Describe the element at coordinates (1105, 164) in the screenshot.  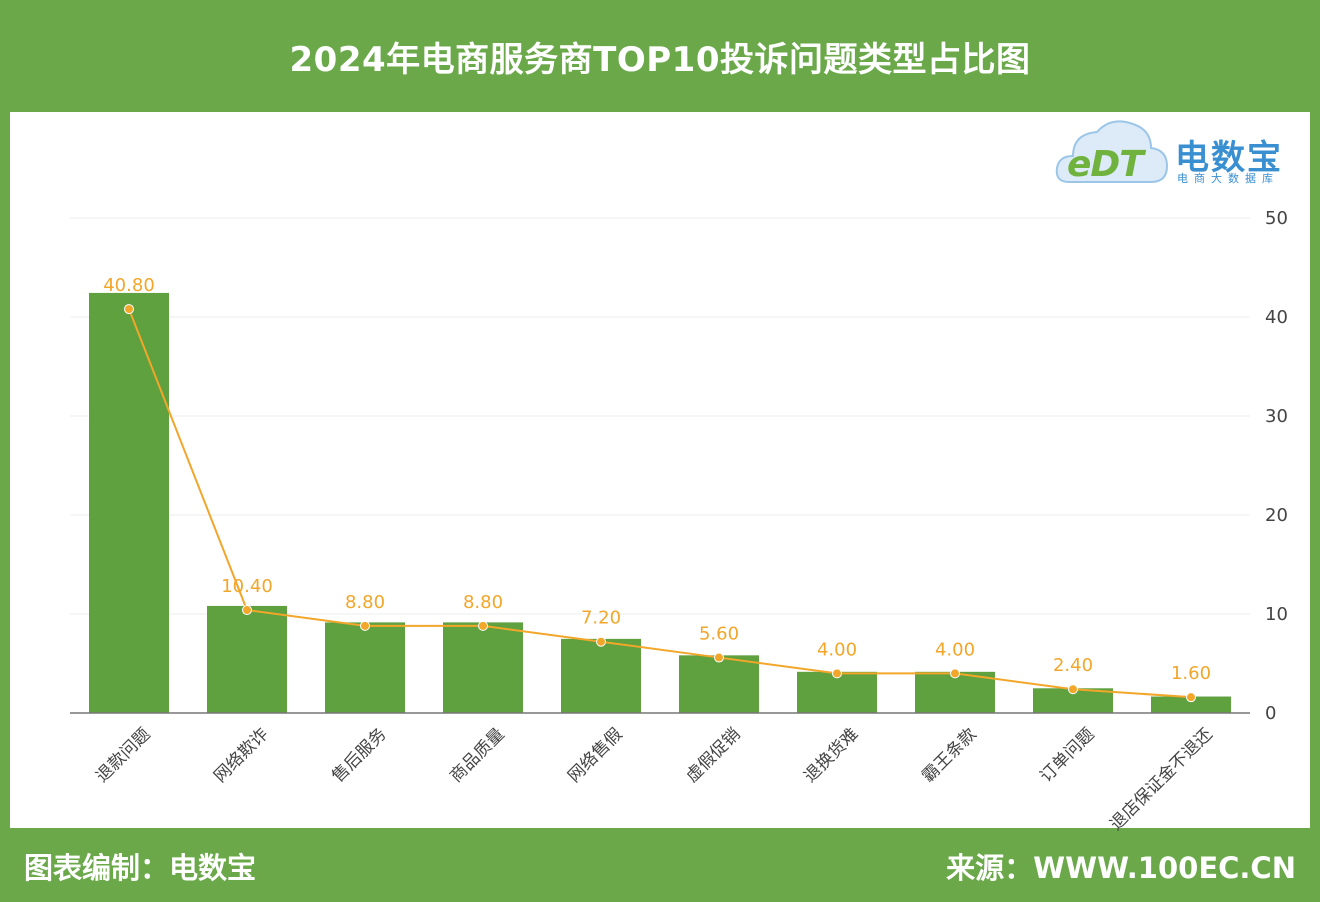
I see `logo-mark: eDT` at that location.